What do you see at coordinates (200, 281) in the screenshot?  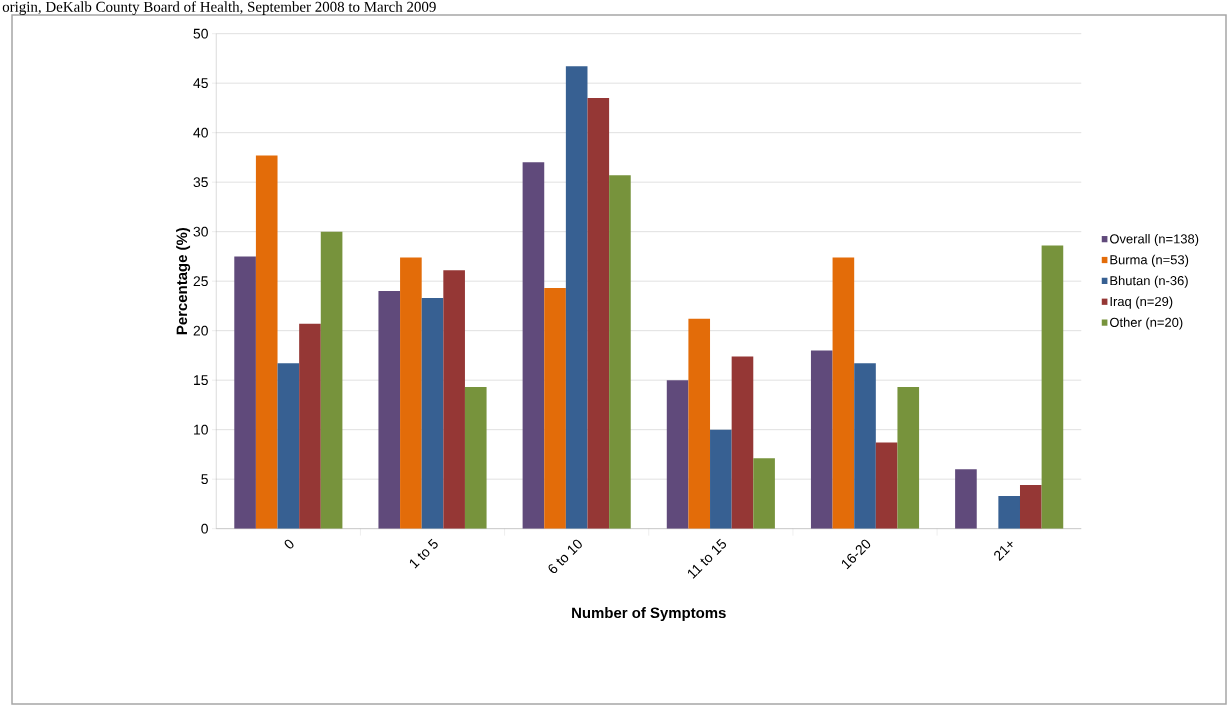 I see `y-tick-label: 25` at bounding box center [200, 281].